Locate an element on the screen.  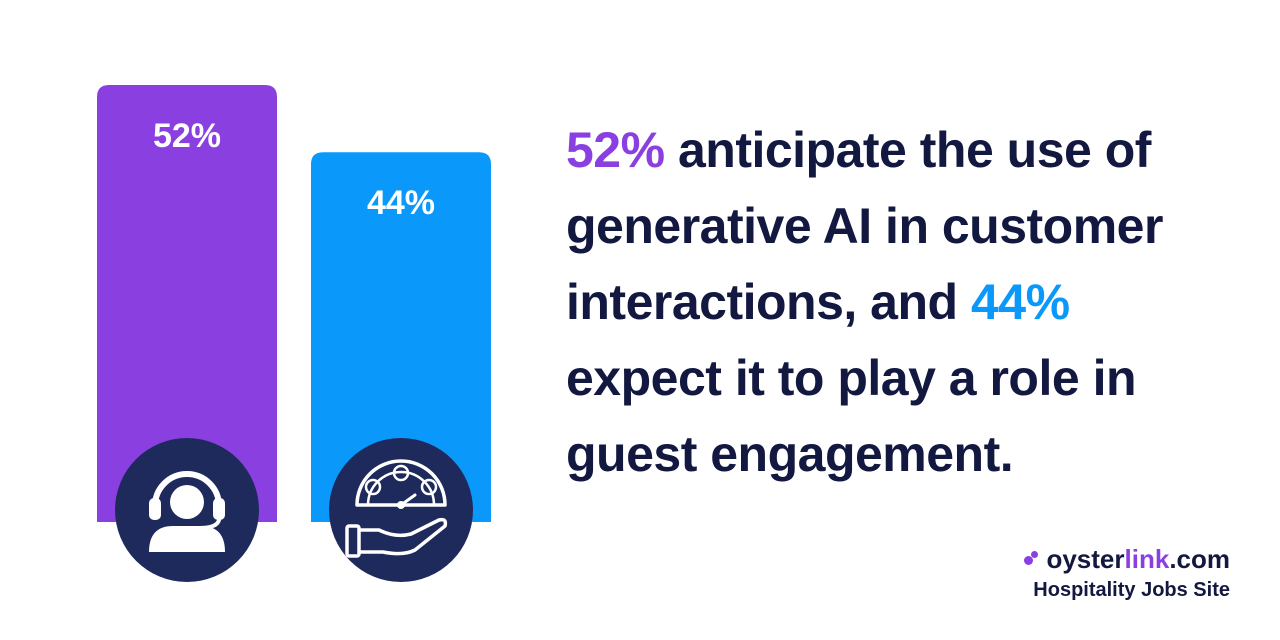
satisfaction-gauge-hand-icon is located at coordinates (401, 510).